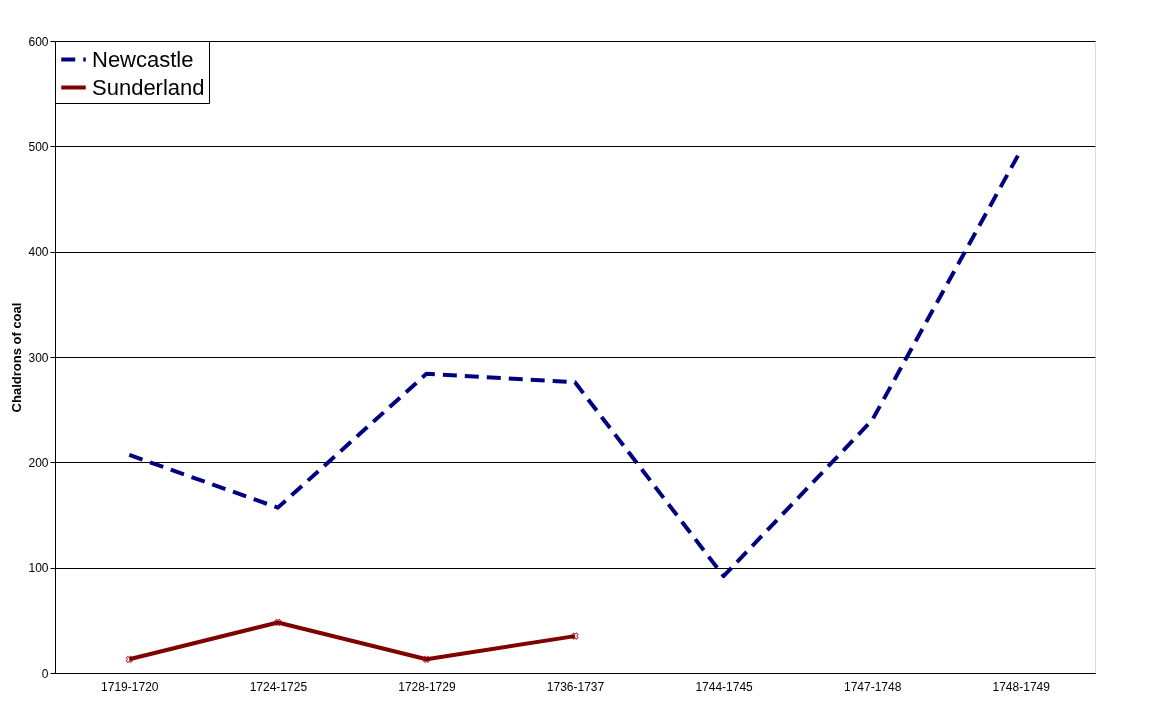 This screenshot has height=725, width=1168. Describe the element at coordinates (38, 568) in the screenshot. I see `y-tick-label: 100` at that location.